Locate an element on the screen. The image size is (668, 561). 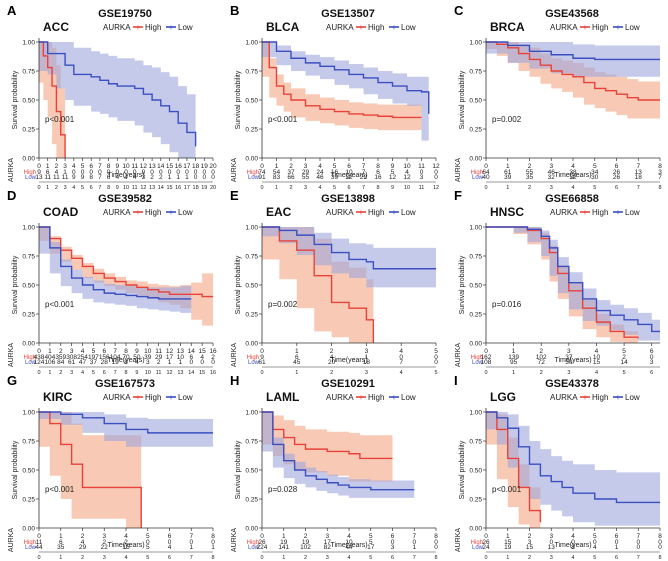
x-tick-label: 5 is located at coordinates (148, 536).